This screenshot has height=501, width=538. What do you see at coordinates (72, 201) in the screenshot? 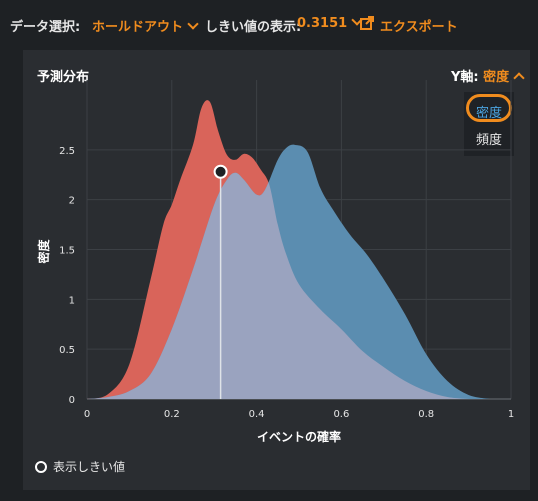
I see `y-tick-label: 2` at bounding box center [72, 201].